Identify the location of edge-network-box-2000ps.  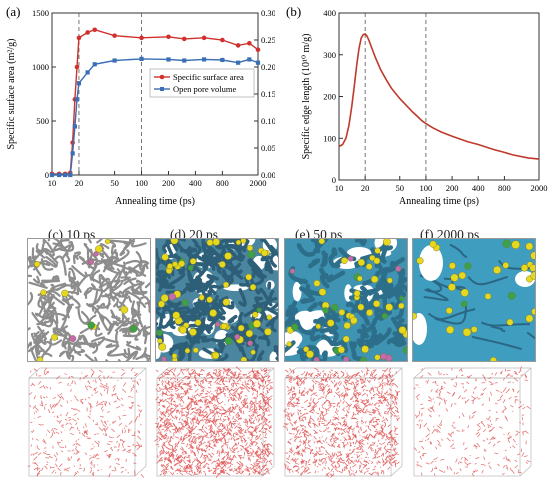
(472, 421).